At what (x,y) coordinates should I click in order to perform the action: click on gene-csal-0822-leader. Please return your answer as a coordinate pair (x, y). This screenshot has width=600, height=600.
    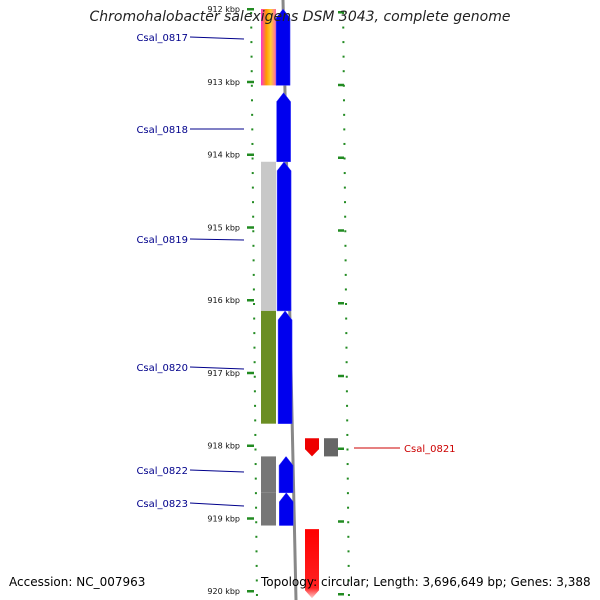
    Looking at the image, I should click on (217, 471).